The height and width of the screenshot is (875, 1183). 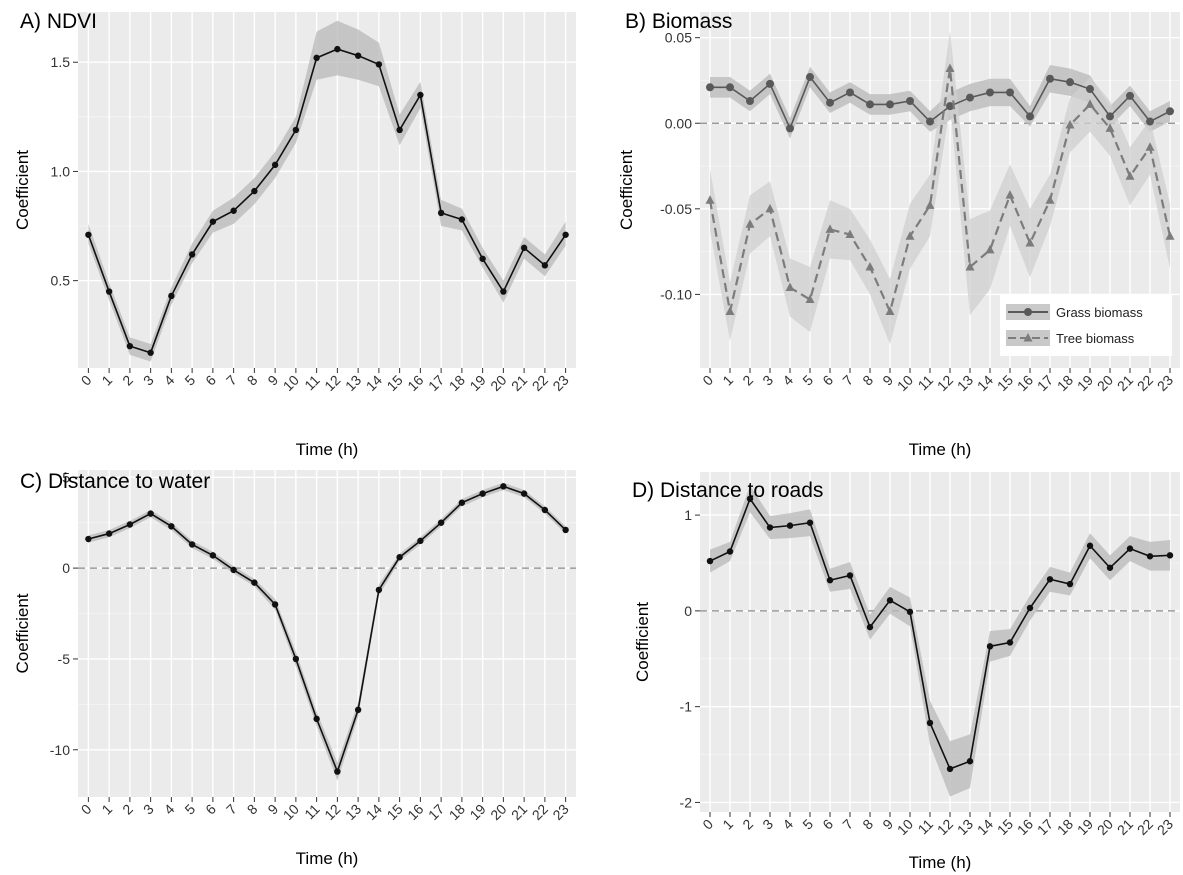 What do you see at coordinates (64, 659) in the screenshot?
I see `y-tick-label: -5` at bounding box center [64, 659].